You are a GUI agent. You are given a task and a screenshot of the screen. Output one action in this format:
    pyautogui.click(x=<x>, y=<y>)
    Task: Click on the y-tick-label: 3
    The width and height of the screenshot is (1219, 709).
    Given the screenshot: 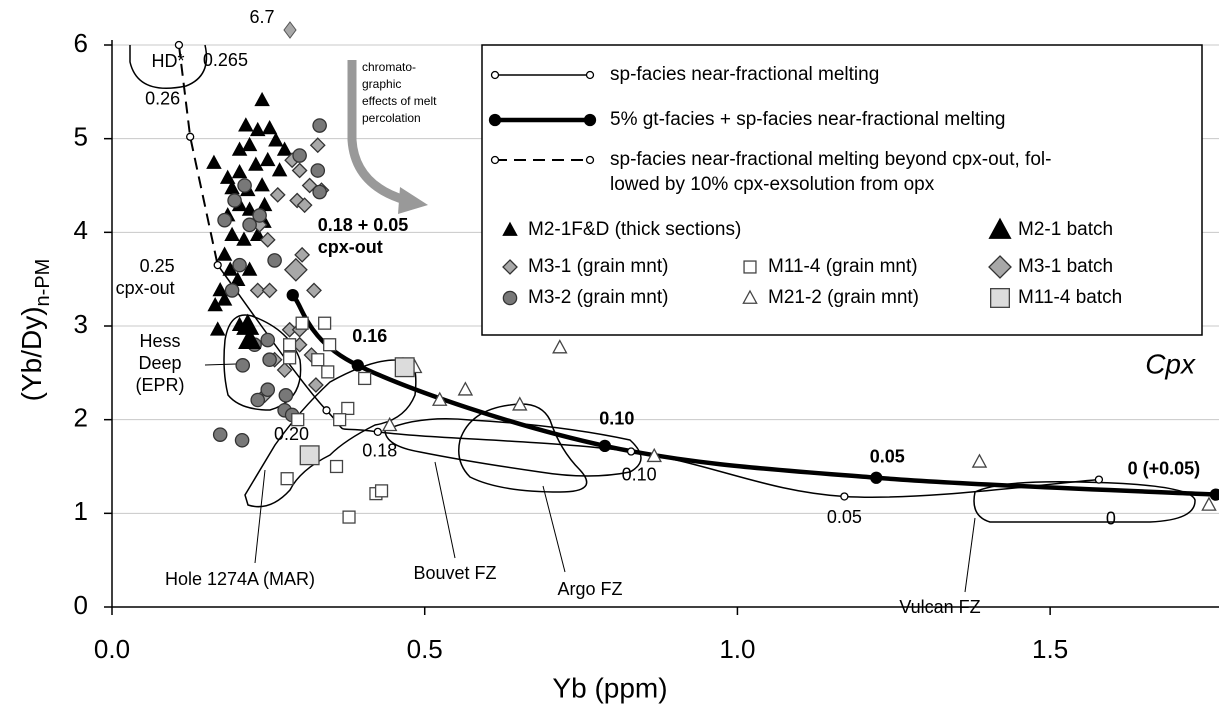 What is the action you would take?
    pyautogui.click(x=81, y=324)
    